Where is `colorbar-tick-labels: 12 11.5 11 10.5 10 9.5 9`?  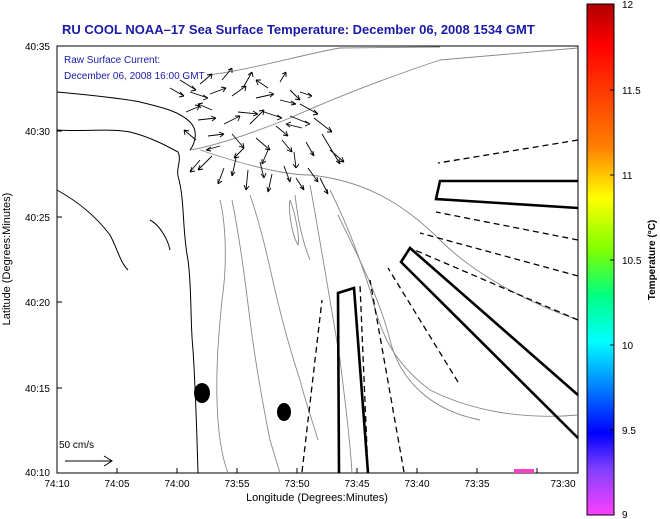
colorbar-tick-labels: 12 11.5 11 10.5 10 9.5 9 is located at coordinates (632, 259).